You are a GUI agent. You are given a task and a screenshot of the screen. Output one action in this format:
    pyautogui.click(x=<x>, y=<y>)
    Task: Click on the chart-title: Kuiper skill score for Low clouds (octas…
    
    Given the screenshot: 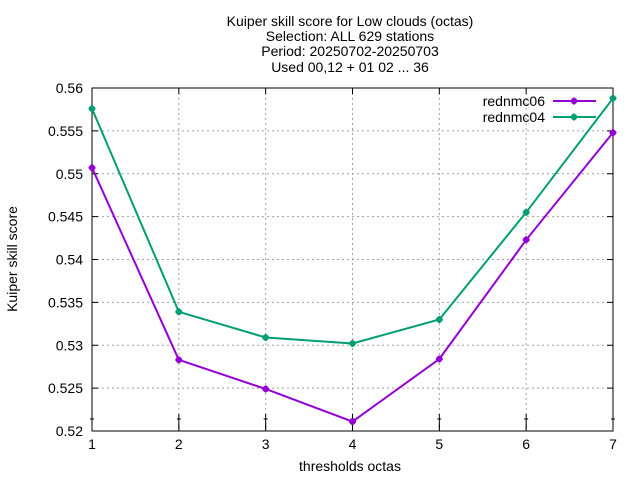 What is the action you would take?
    pyautogui.click(x=350, y=44)
    